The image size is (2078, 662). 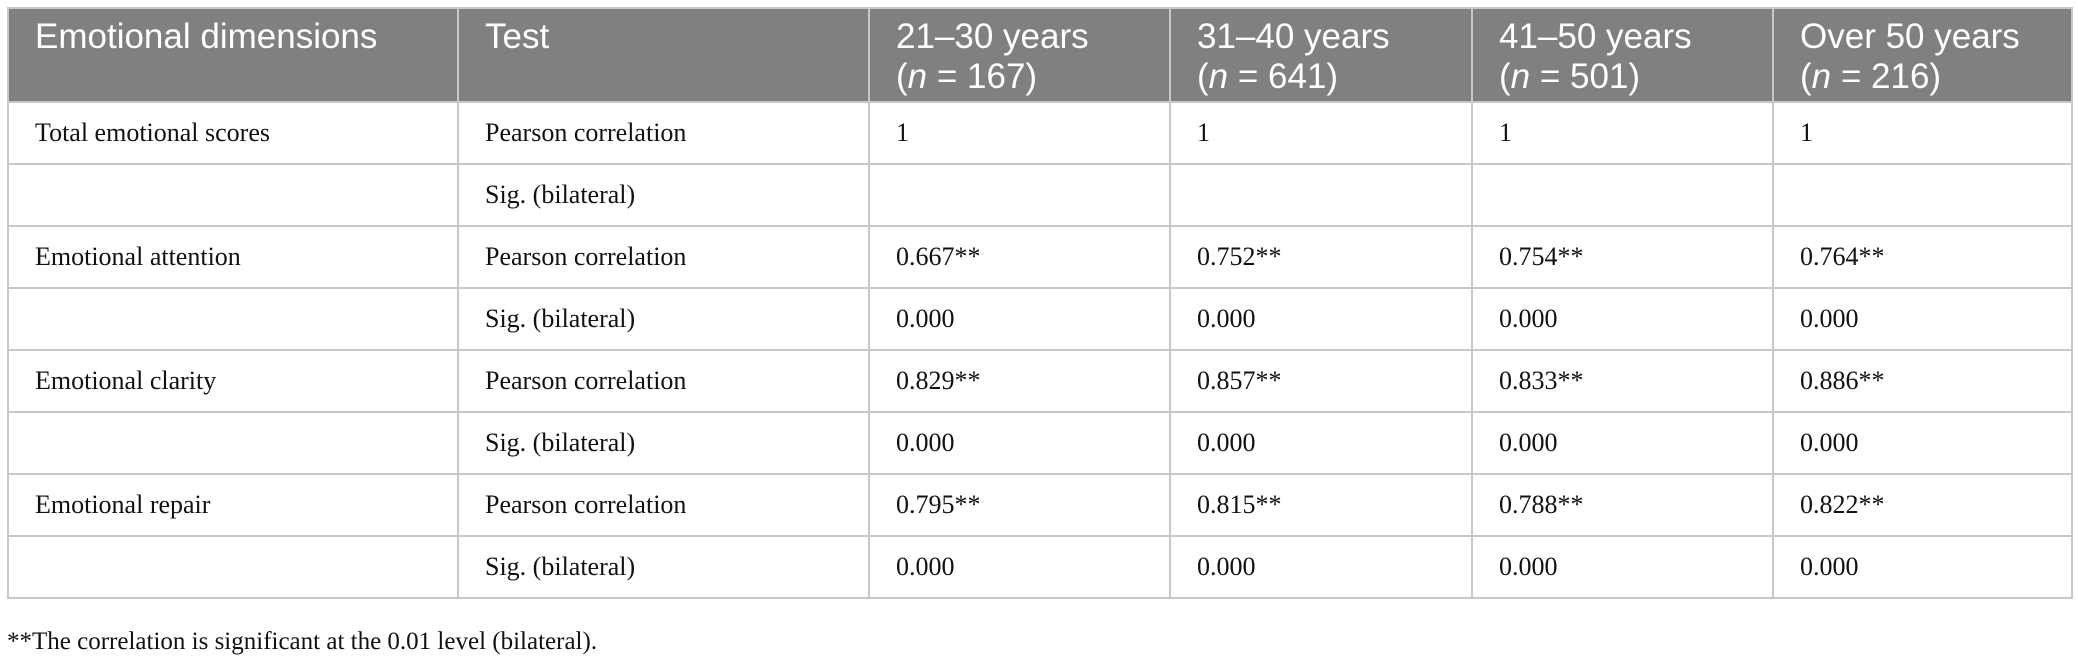 I want to click on table-cell: Emotional clarity, so click(x=233, y=381).